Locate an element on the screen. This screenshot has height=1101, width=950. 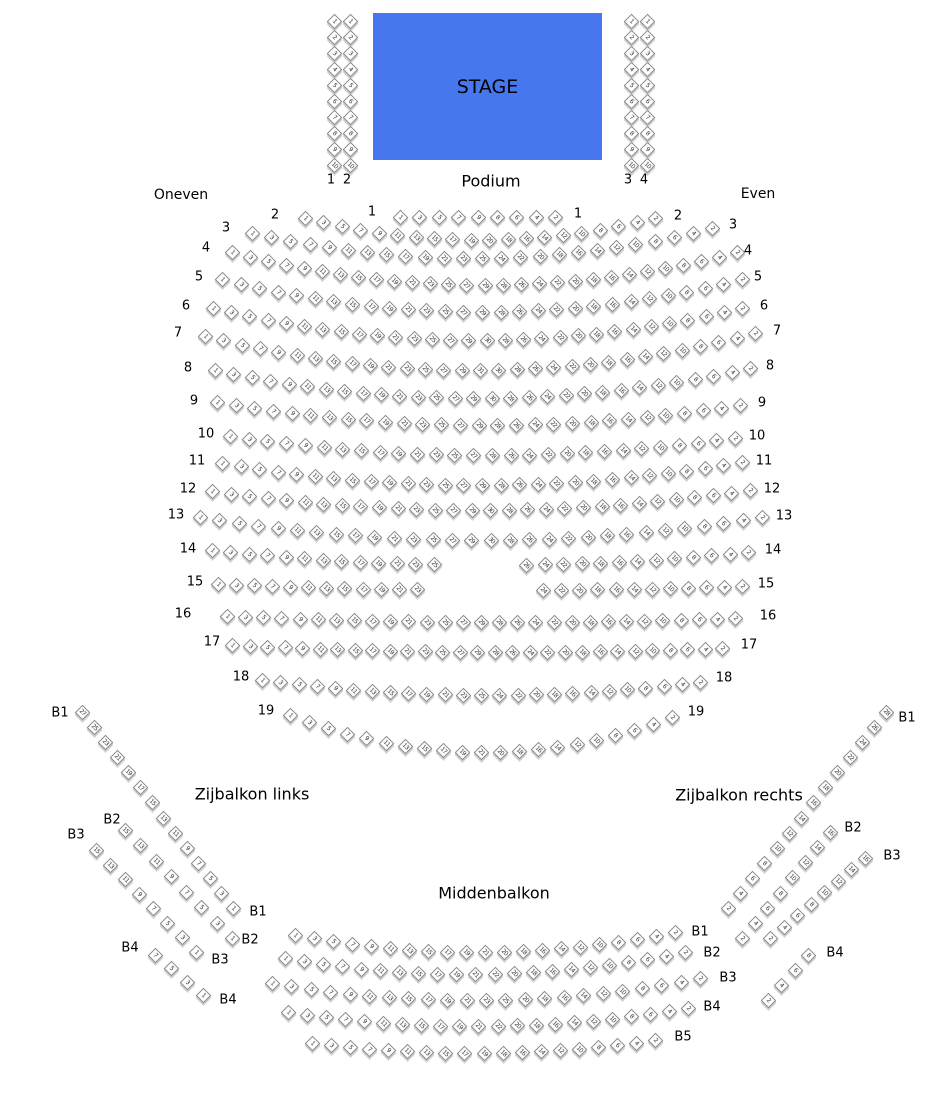
seat: 24 is located at coordinates (542, 338).